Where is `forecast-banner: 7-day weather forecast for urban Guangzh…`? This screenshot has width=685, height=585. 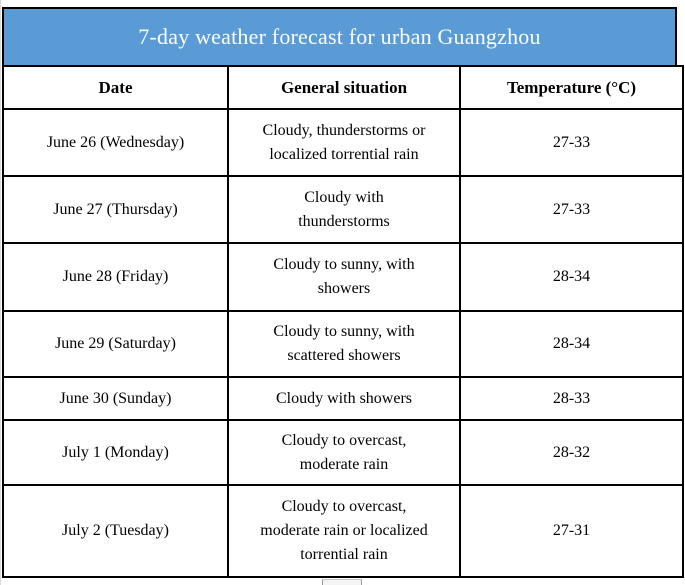
forecast-banner: 7-day weather forecast for urban Guangzh… is located at coordinates (339, 37).